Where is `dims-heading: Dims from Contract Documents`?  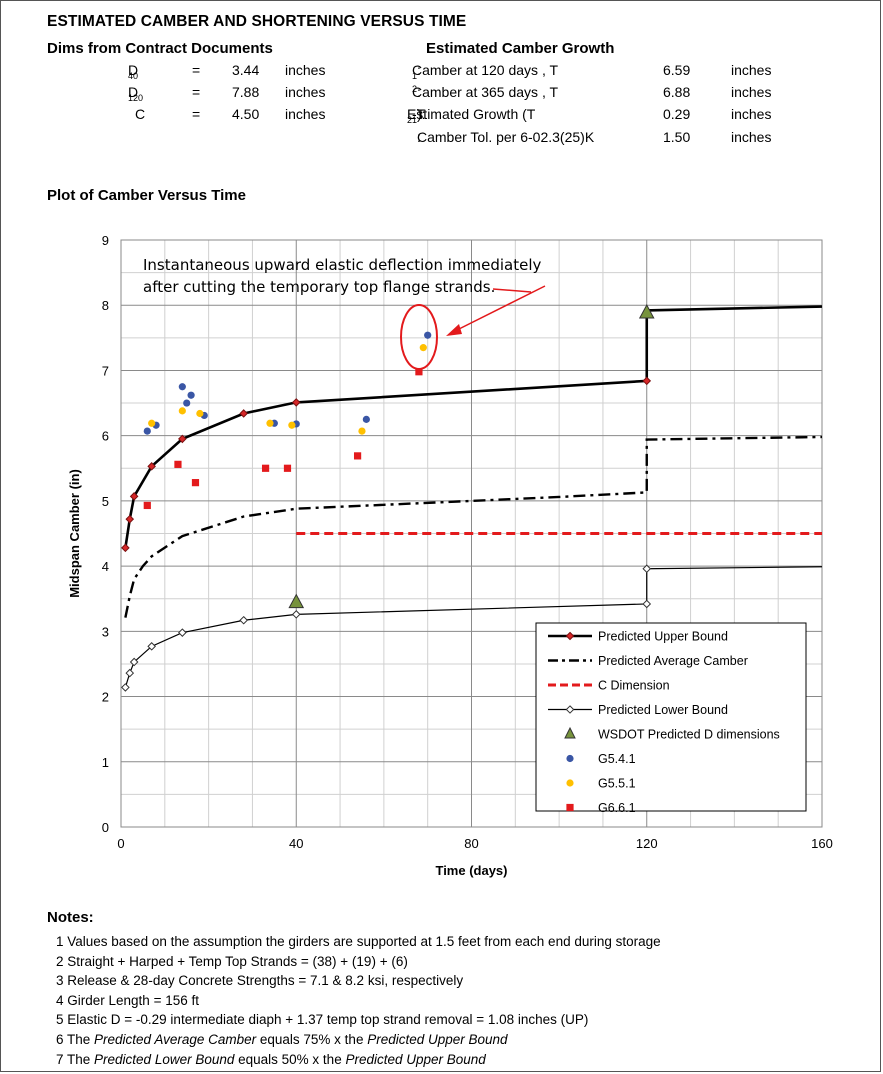
dims-heading: Dims from Contract Documents is located at coordinates (160, 48).